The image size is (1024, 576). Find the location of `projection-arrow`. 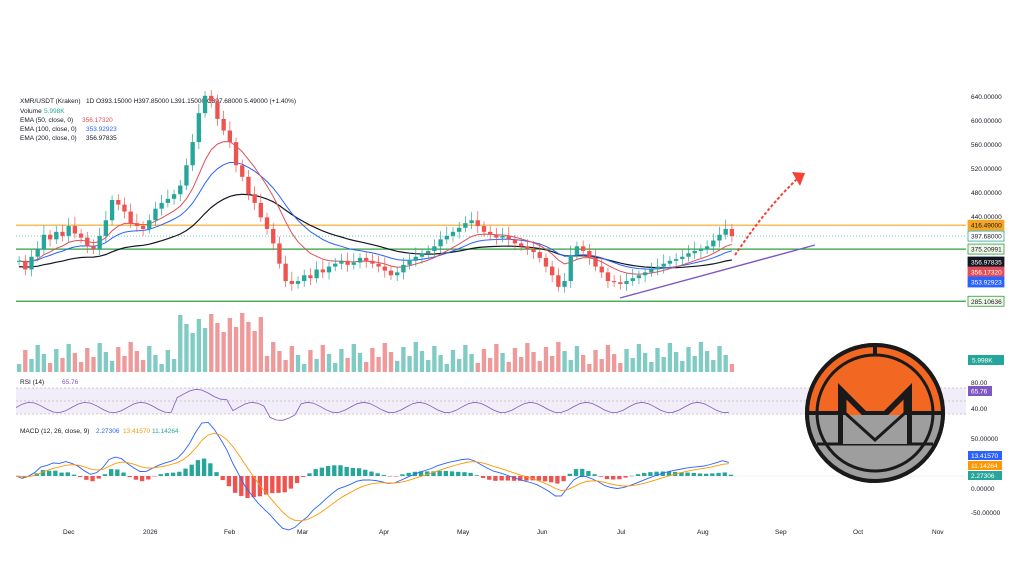

projection-arrow is located at coordinates (769, 214).